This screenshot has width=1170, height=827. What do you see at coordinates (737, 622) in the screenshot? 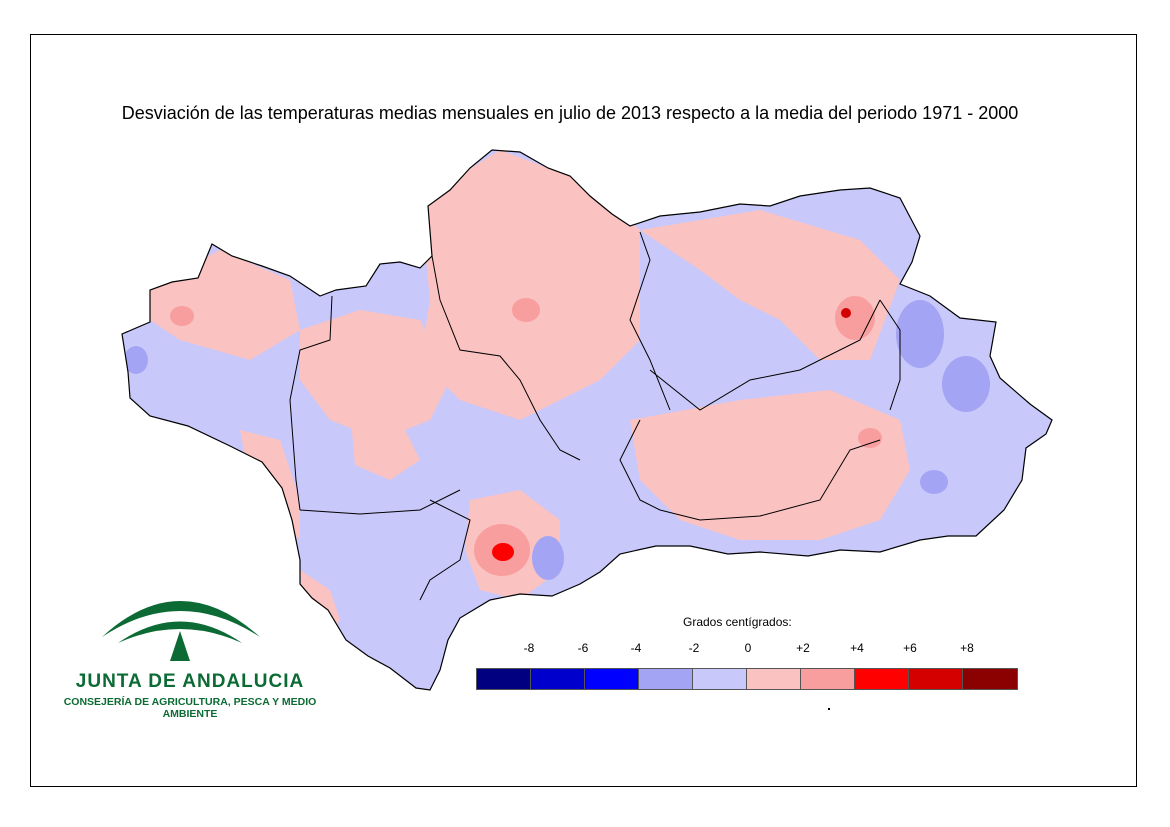
I see `legend-title: Grados centígrados:` at bounding box center [737, 622].